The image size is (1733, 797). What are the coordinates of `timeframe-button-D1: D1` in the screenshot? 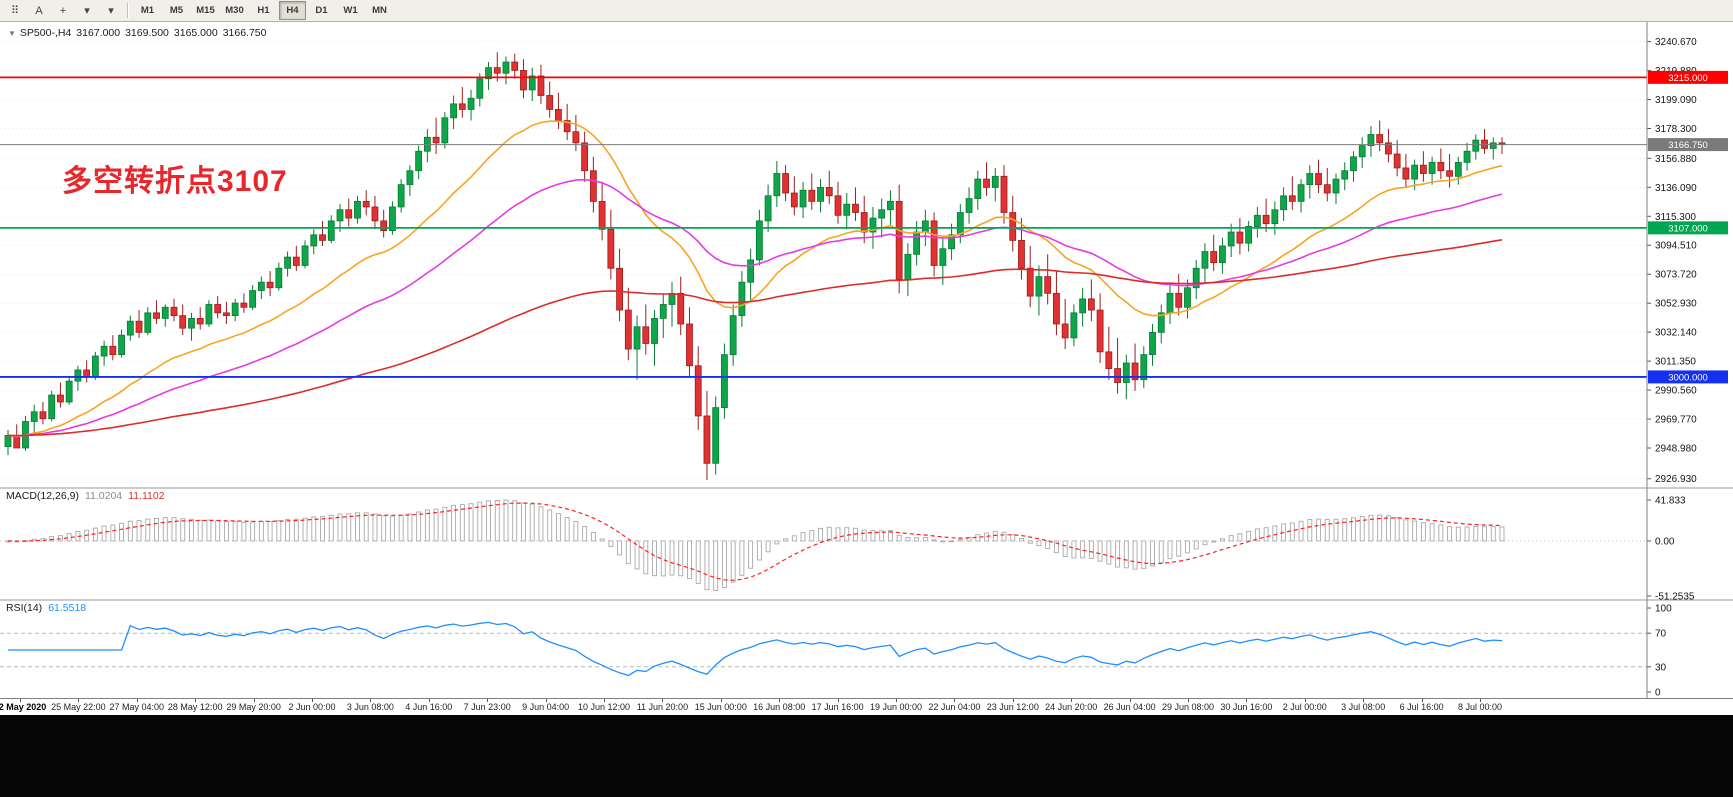 It's located at (321, 10).